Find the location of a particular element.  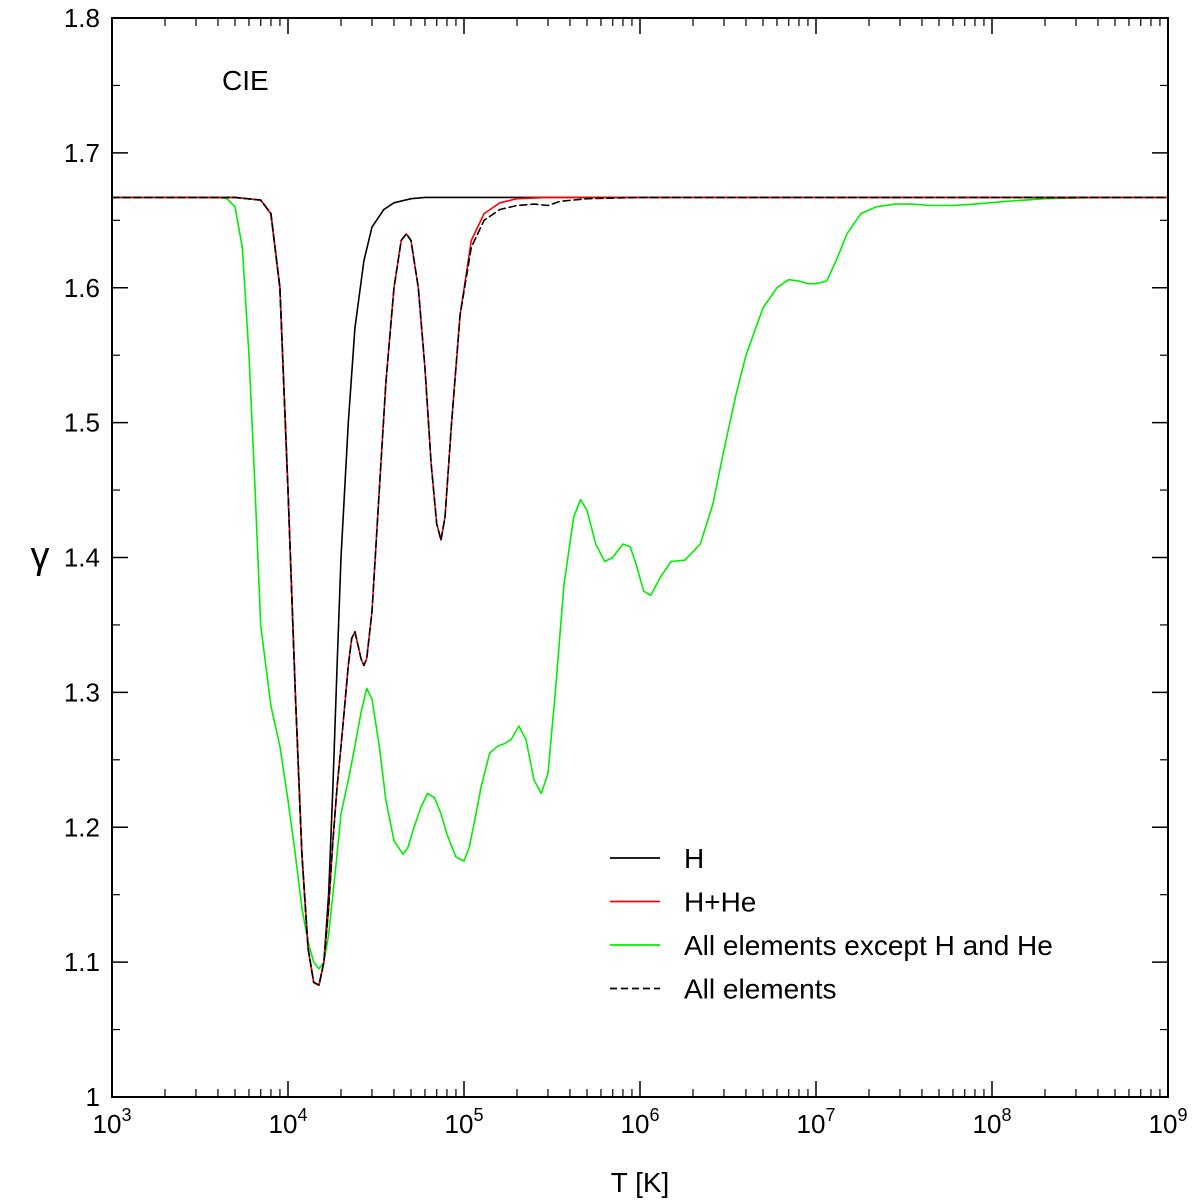

x-tick-label: 10³ is located at coordinates (112, 1122).